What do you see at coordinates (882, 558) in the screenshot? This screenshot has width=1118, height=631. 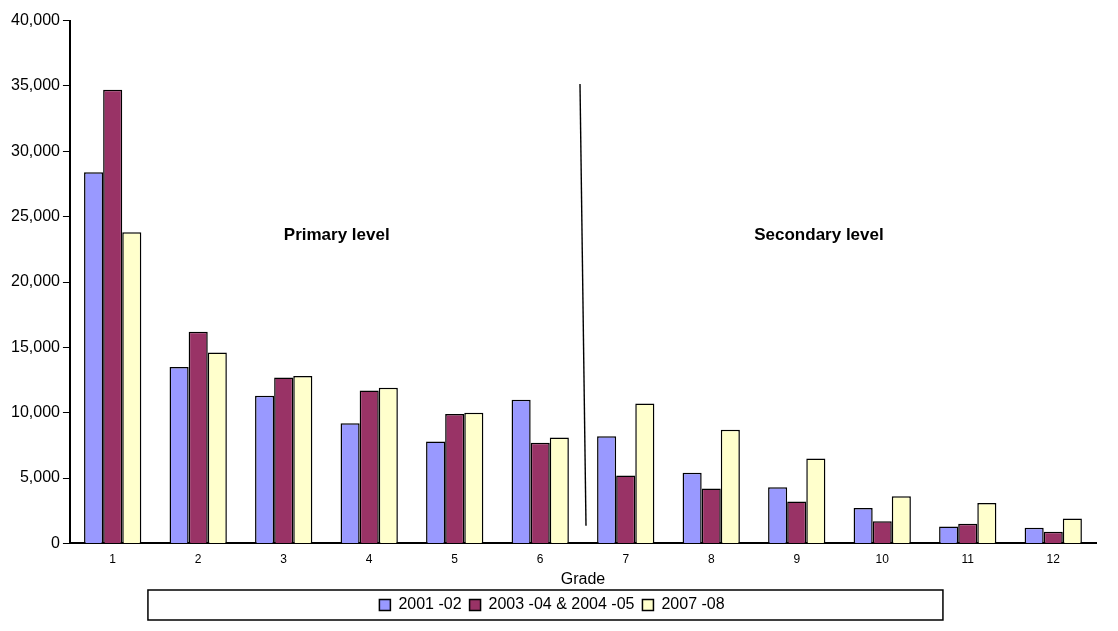 I see `x-tick-label: 10` at bounding box center [882, 558].